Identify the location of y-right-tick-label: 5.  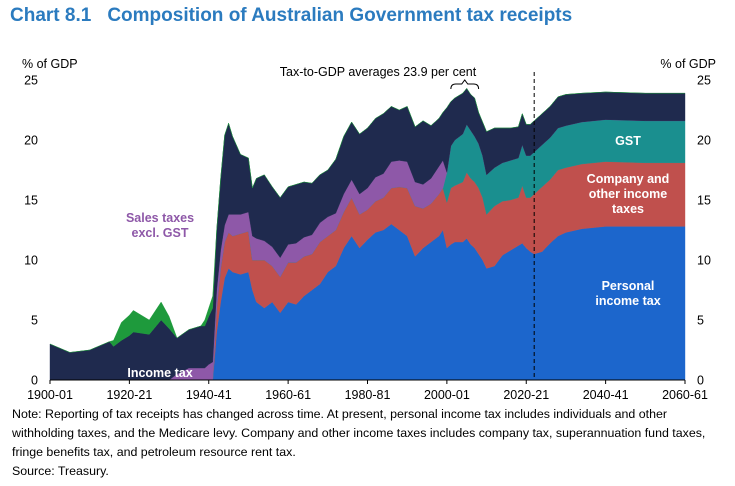
(700, 321).